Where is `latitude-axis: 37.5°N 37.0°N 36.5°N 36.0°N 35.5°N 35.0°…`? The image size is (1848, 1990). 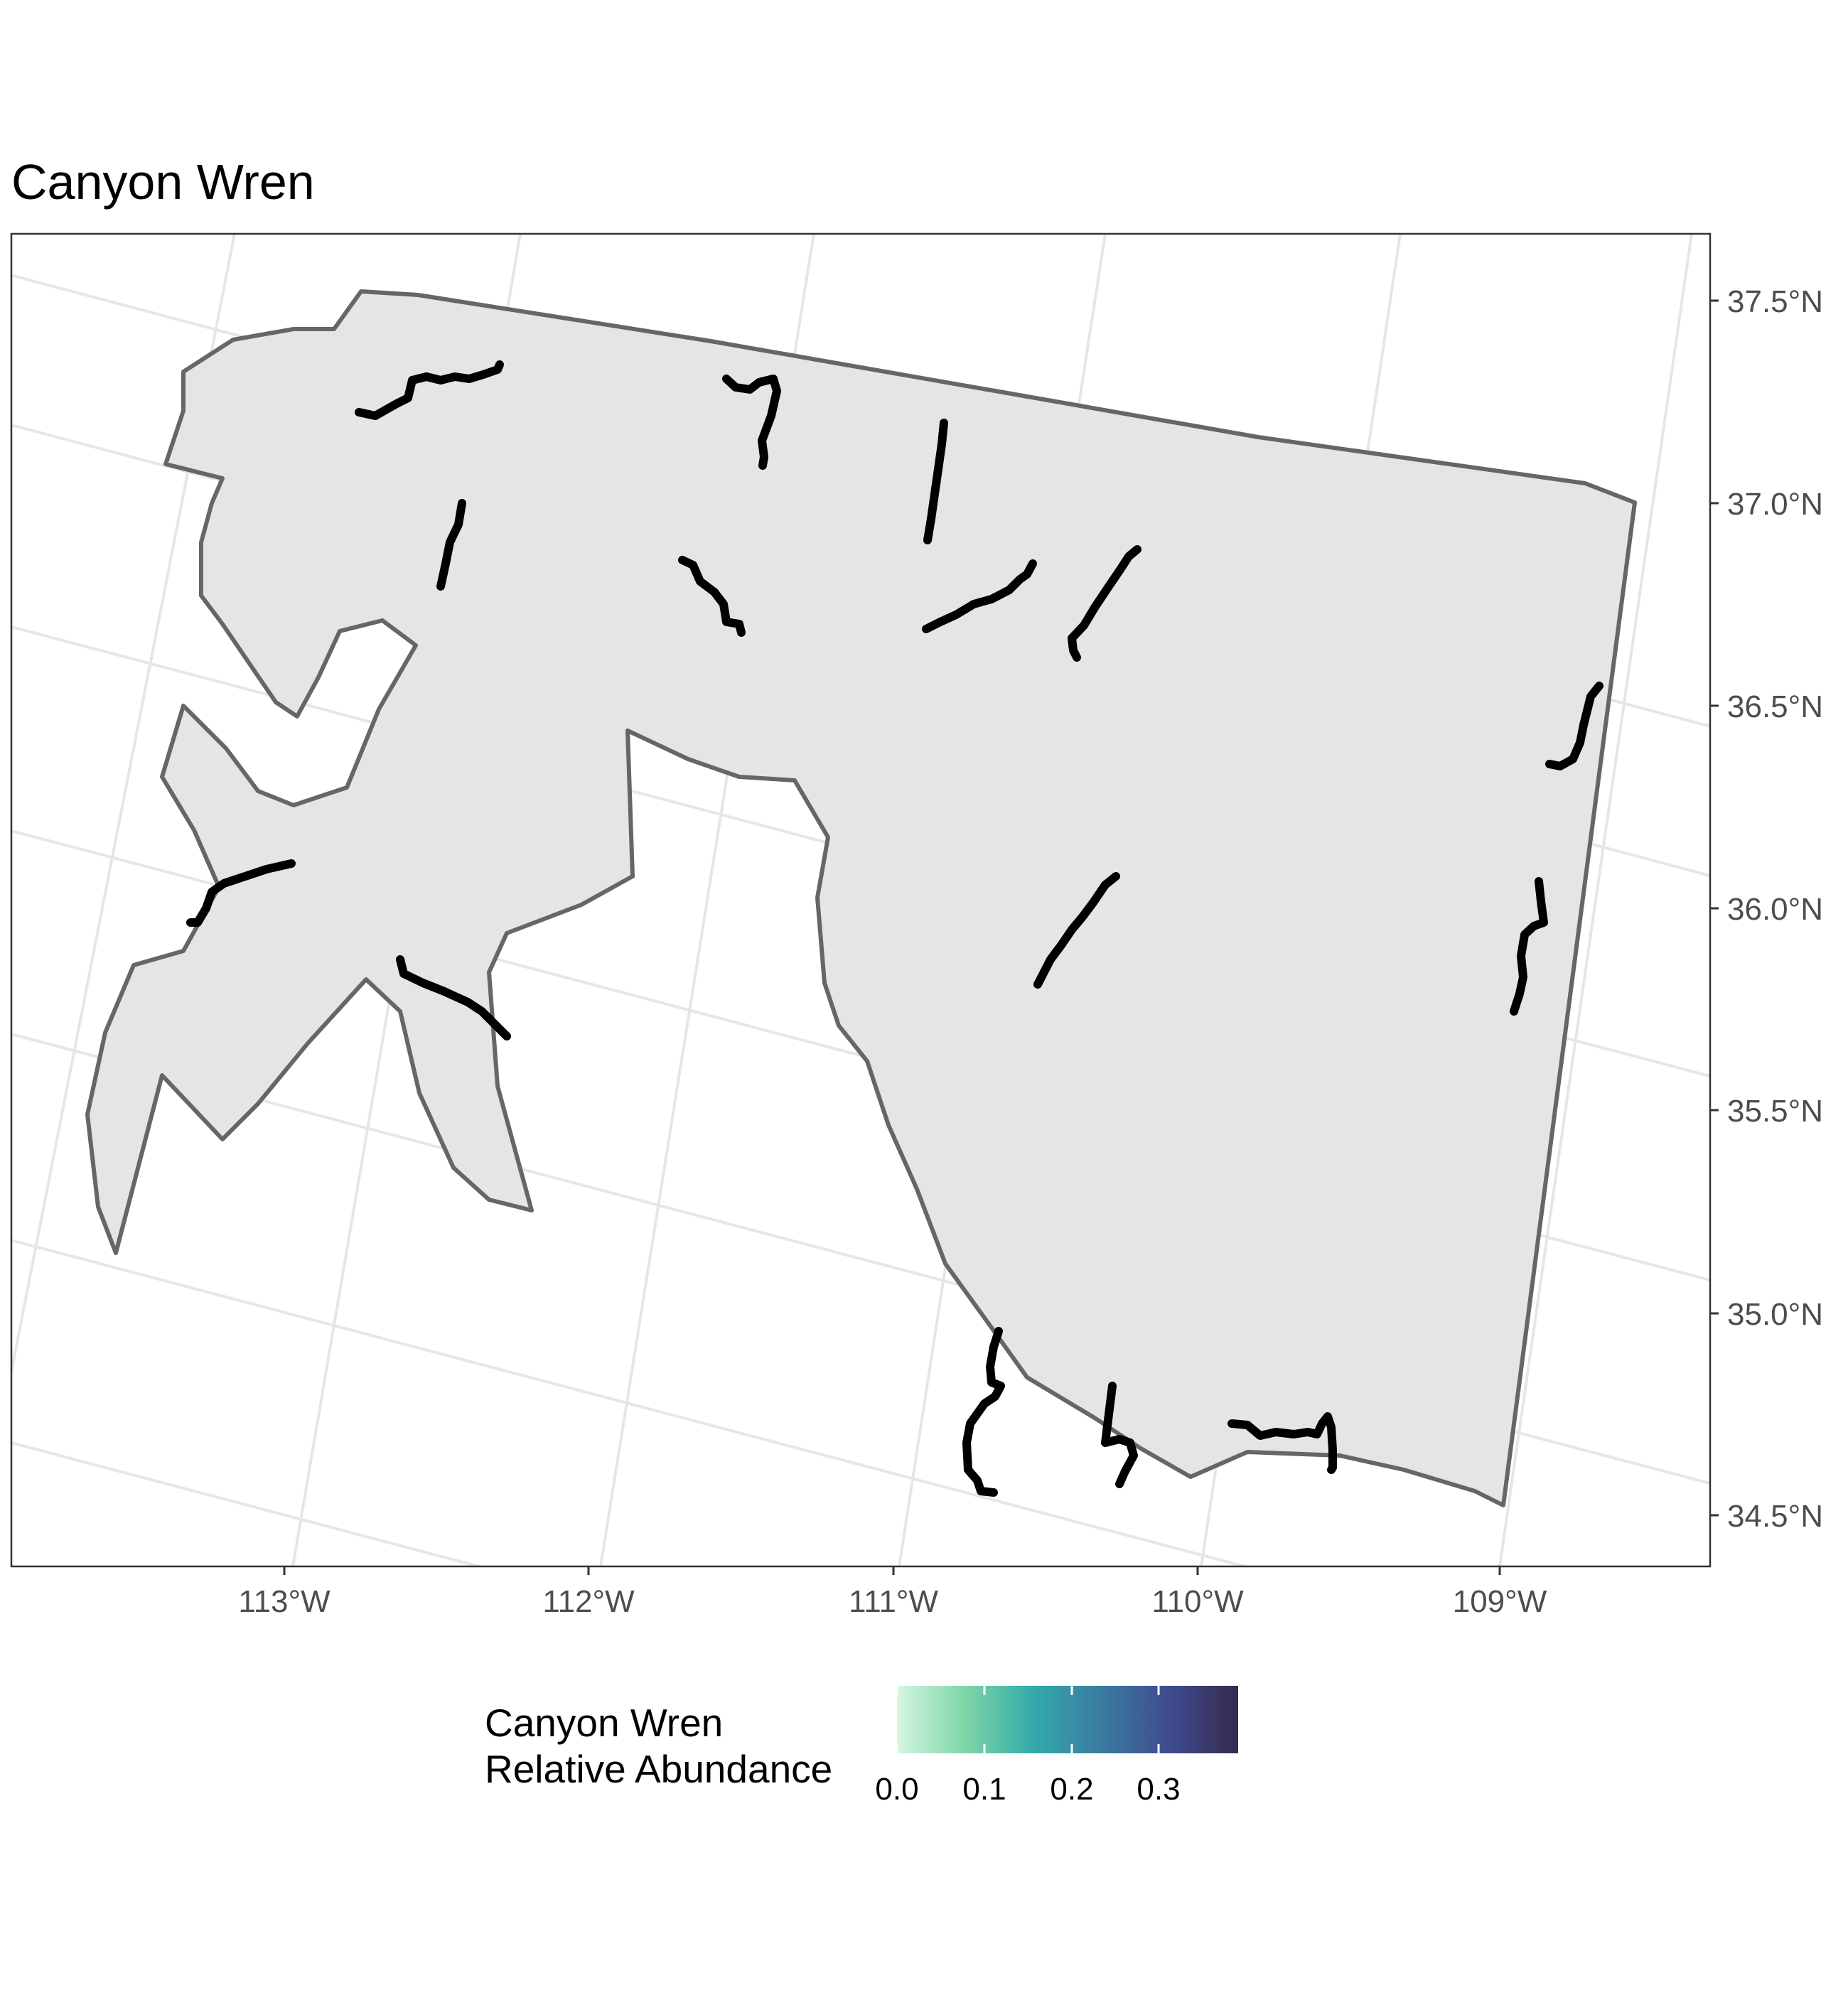
latitude-axis: 37.5°N 37.0°N 36.5°N 36.0°N 35.5°N 35.0°… is located at coordinates (1766, 909).